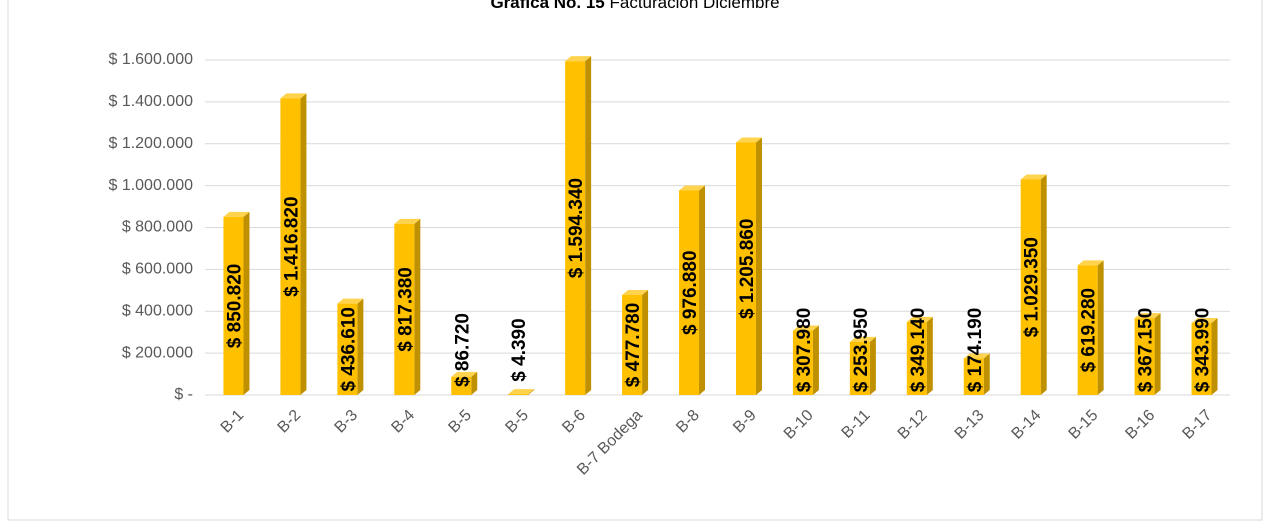 The width and height of the screenshot is (1271, 527). I want to click on value-label: $ 850.820, so click(234, 306).